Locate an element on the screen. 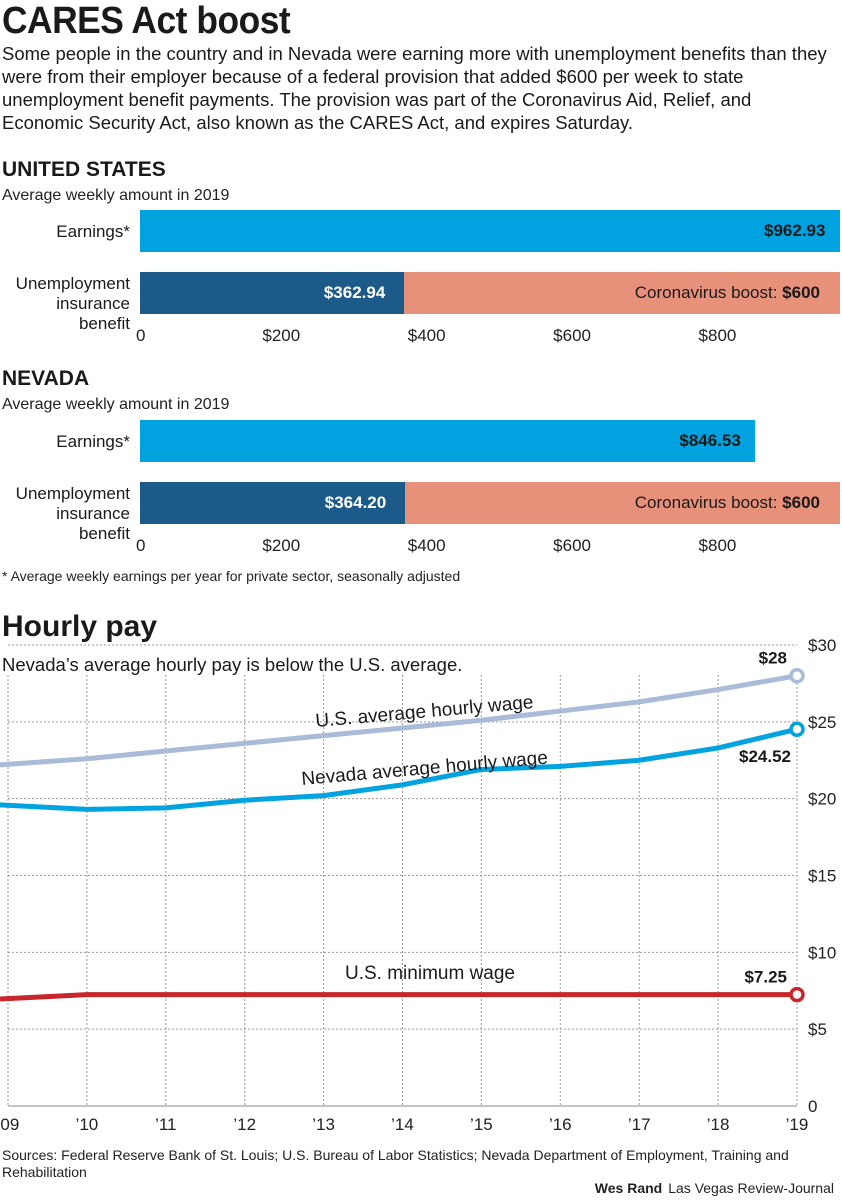 This screenshot has height=1200, width=842. credit-author: Wes Rand is located at coordinates (628, 1188).